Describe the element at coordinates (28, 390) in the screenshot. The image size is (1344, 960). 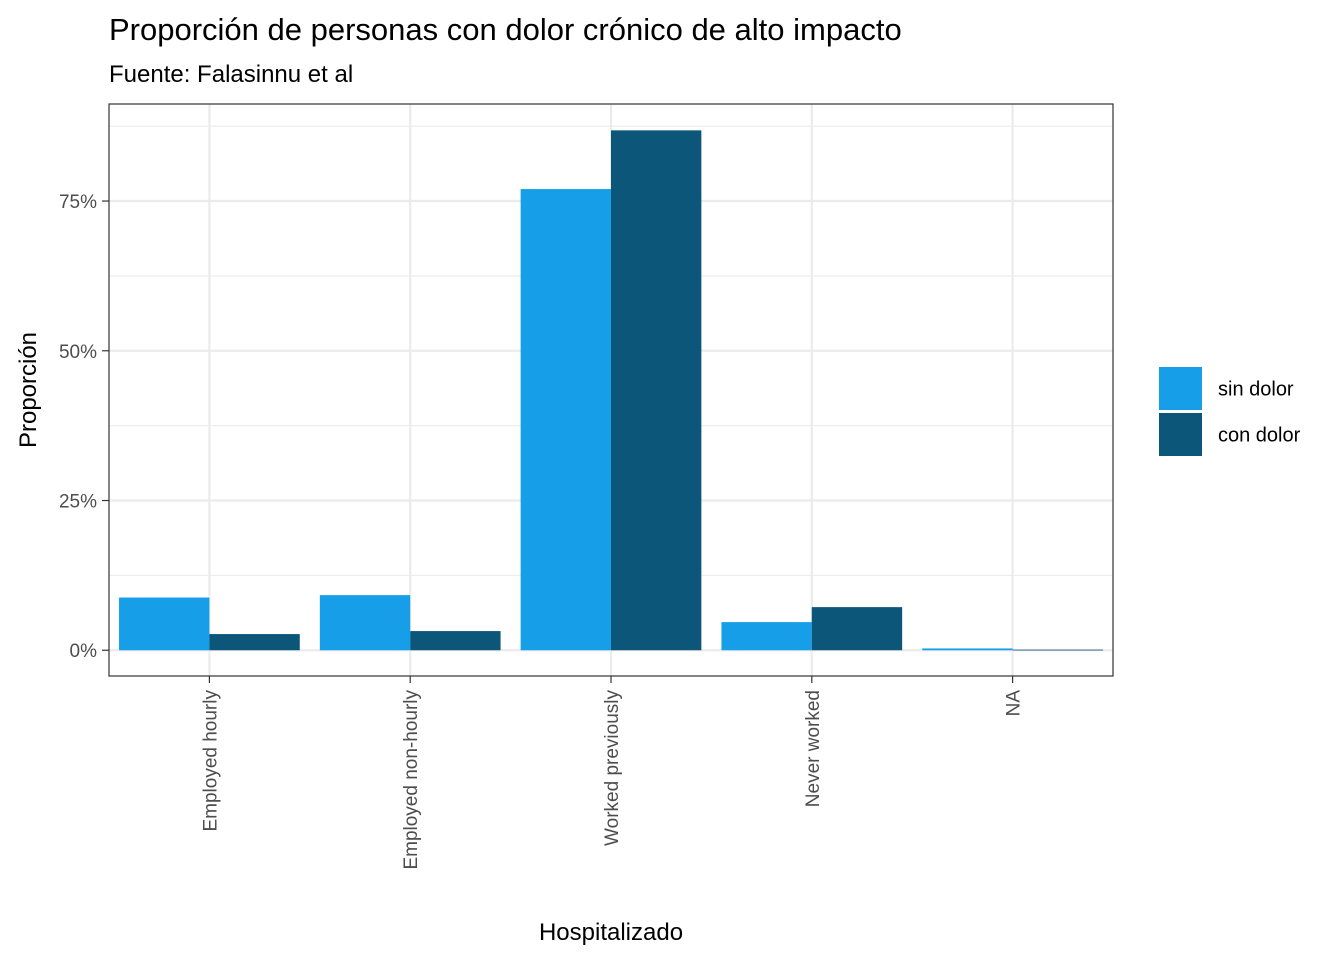
I see `y-axis-title: Proporción` at that location.